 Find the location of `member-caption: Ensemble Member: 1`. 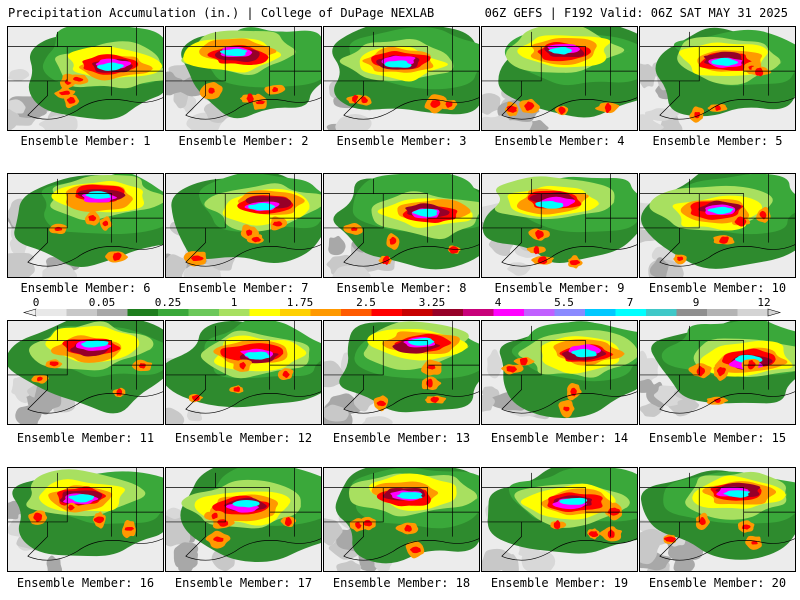

member-caption: Ensemble Member: 1 is located at coordinates (85, 141).